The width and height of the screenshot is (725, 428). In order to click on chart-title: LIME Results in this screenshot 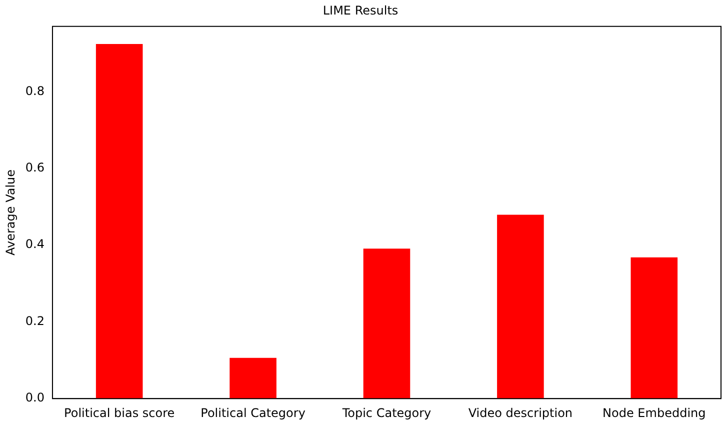, I will do `click(360, 10)`.